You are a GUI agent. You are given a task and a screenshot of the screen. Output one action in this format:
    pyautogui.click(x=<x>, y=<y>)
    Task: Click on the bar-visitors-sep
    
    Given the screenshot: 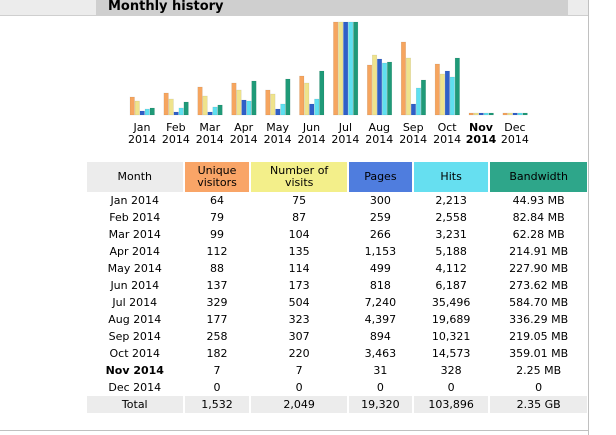 What is the action you would take?
    pyautogui.click(x=403, y=78)
    